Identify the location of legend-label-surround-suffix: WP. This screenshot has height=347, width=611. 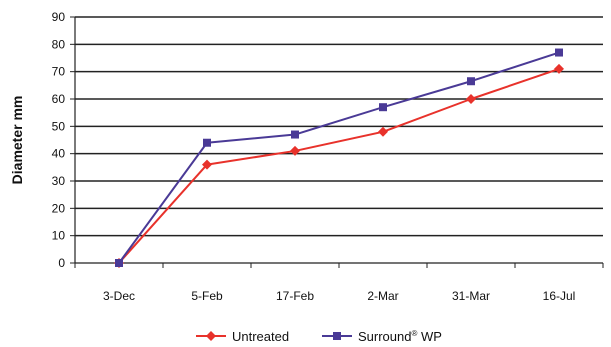
(429, 336).